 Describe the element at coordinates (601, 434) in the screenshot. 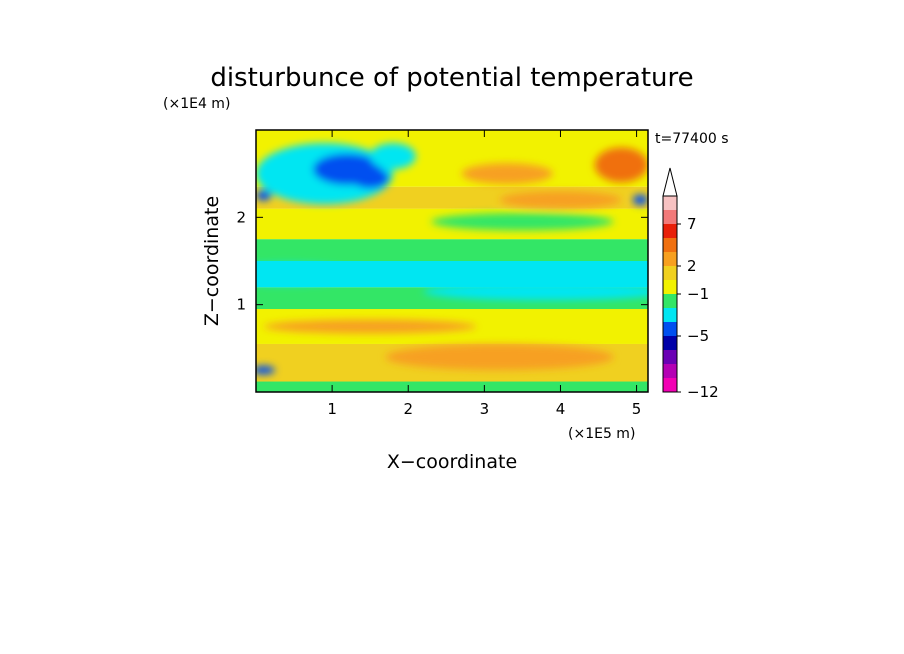

I see `x-unit-label: (×1E5 m)` at that location.